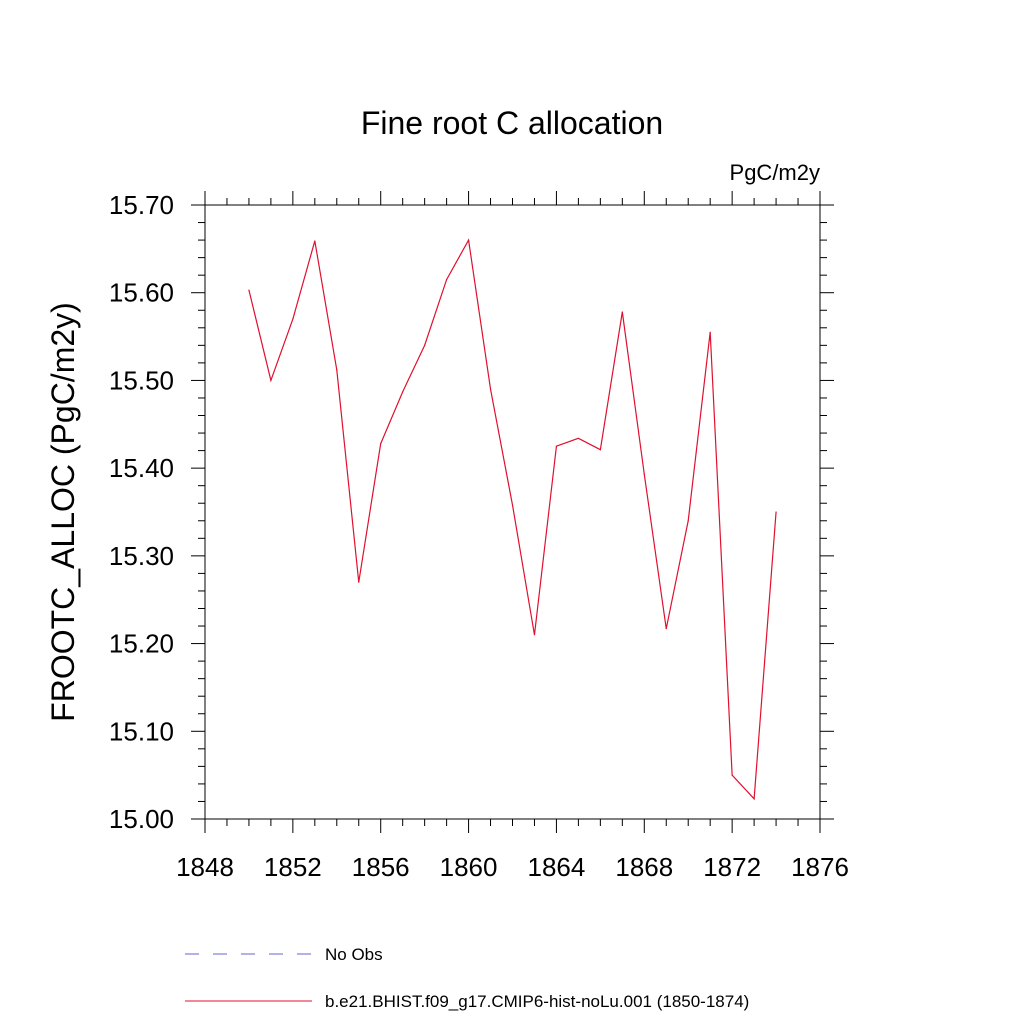 The image size is (1024, 1024). What do you see at coordinates (141, 380) in the screenshot?
I see `y-tick-label: 15.50` at bounding box center [141, 380].